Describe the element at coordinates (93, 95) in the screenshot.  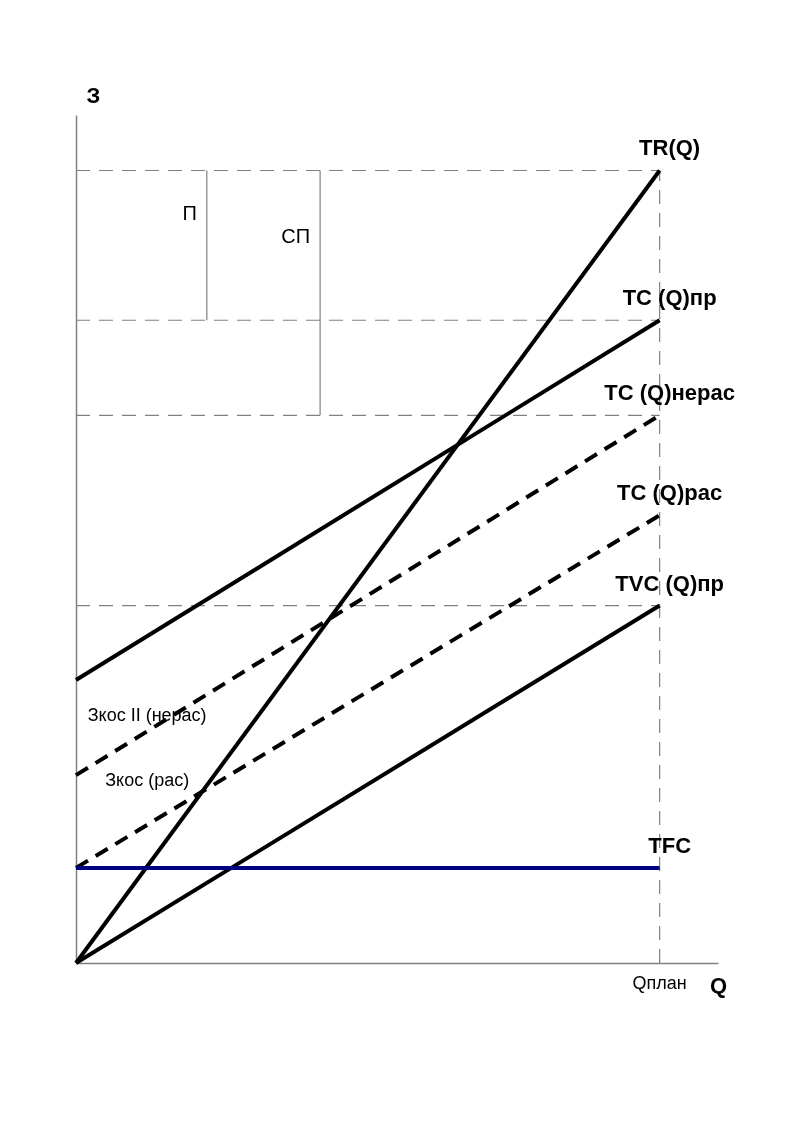
I see `y-axis-title: З` at that location.